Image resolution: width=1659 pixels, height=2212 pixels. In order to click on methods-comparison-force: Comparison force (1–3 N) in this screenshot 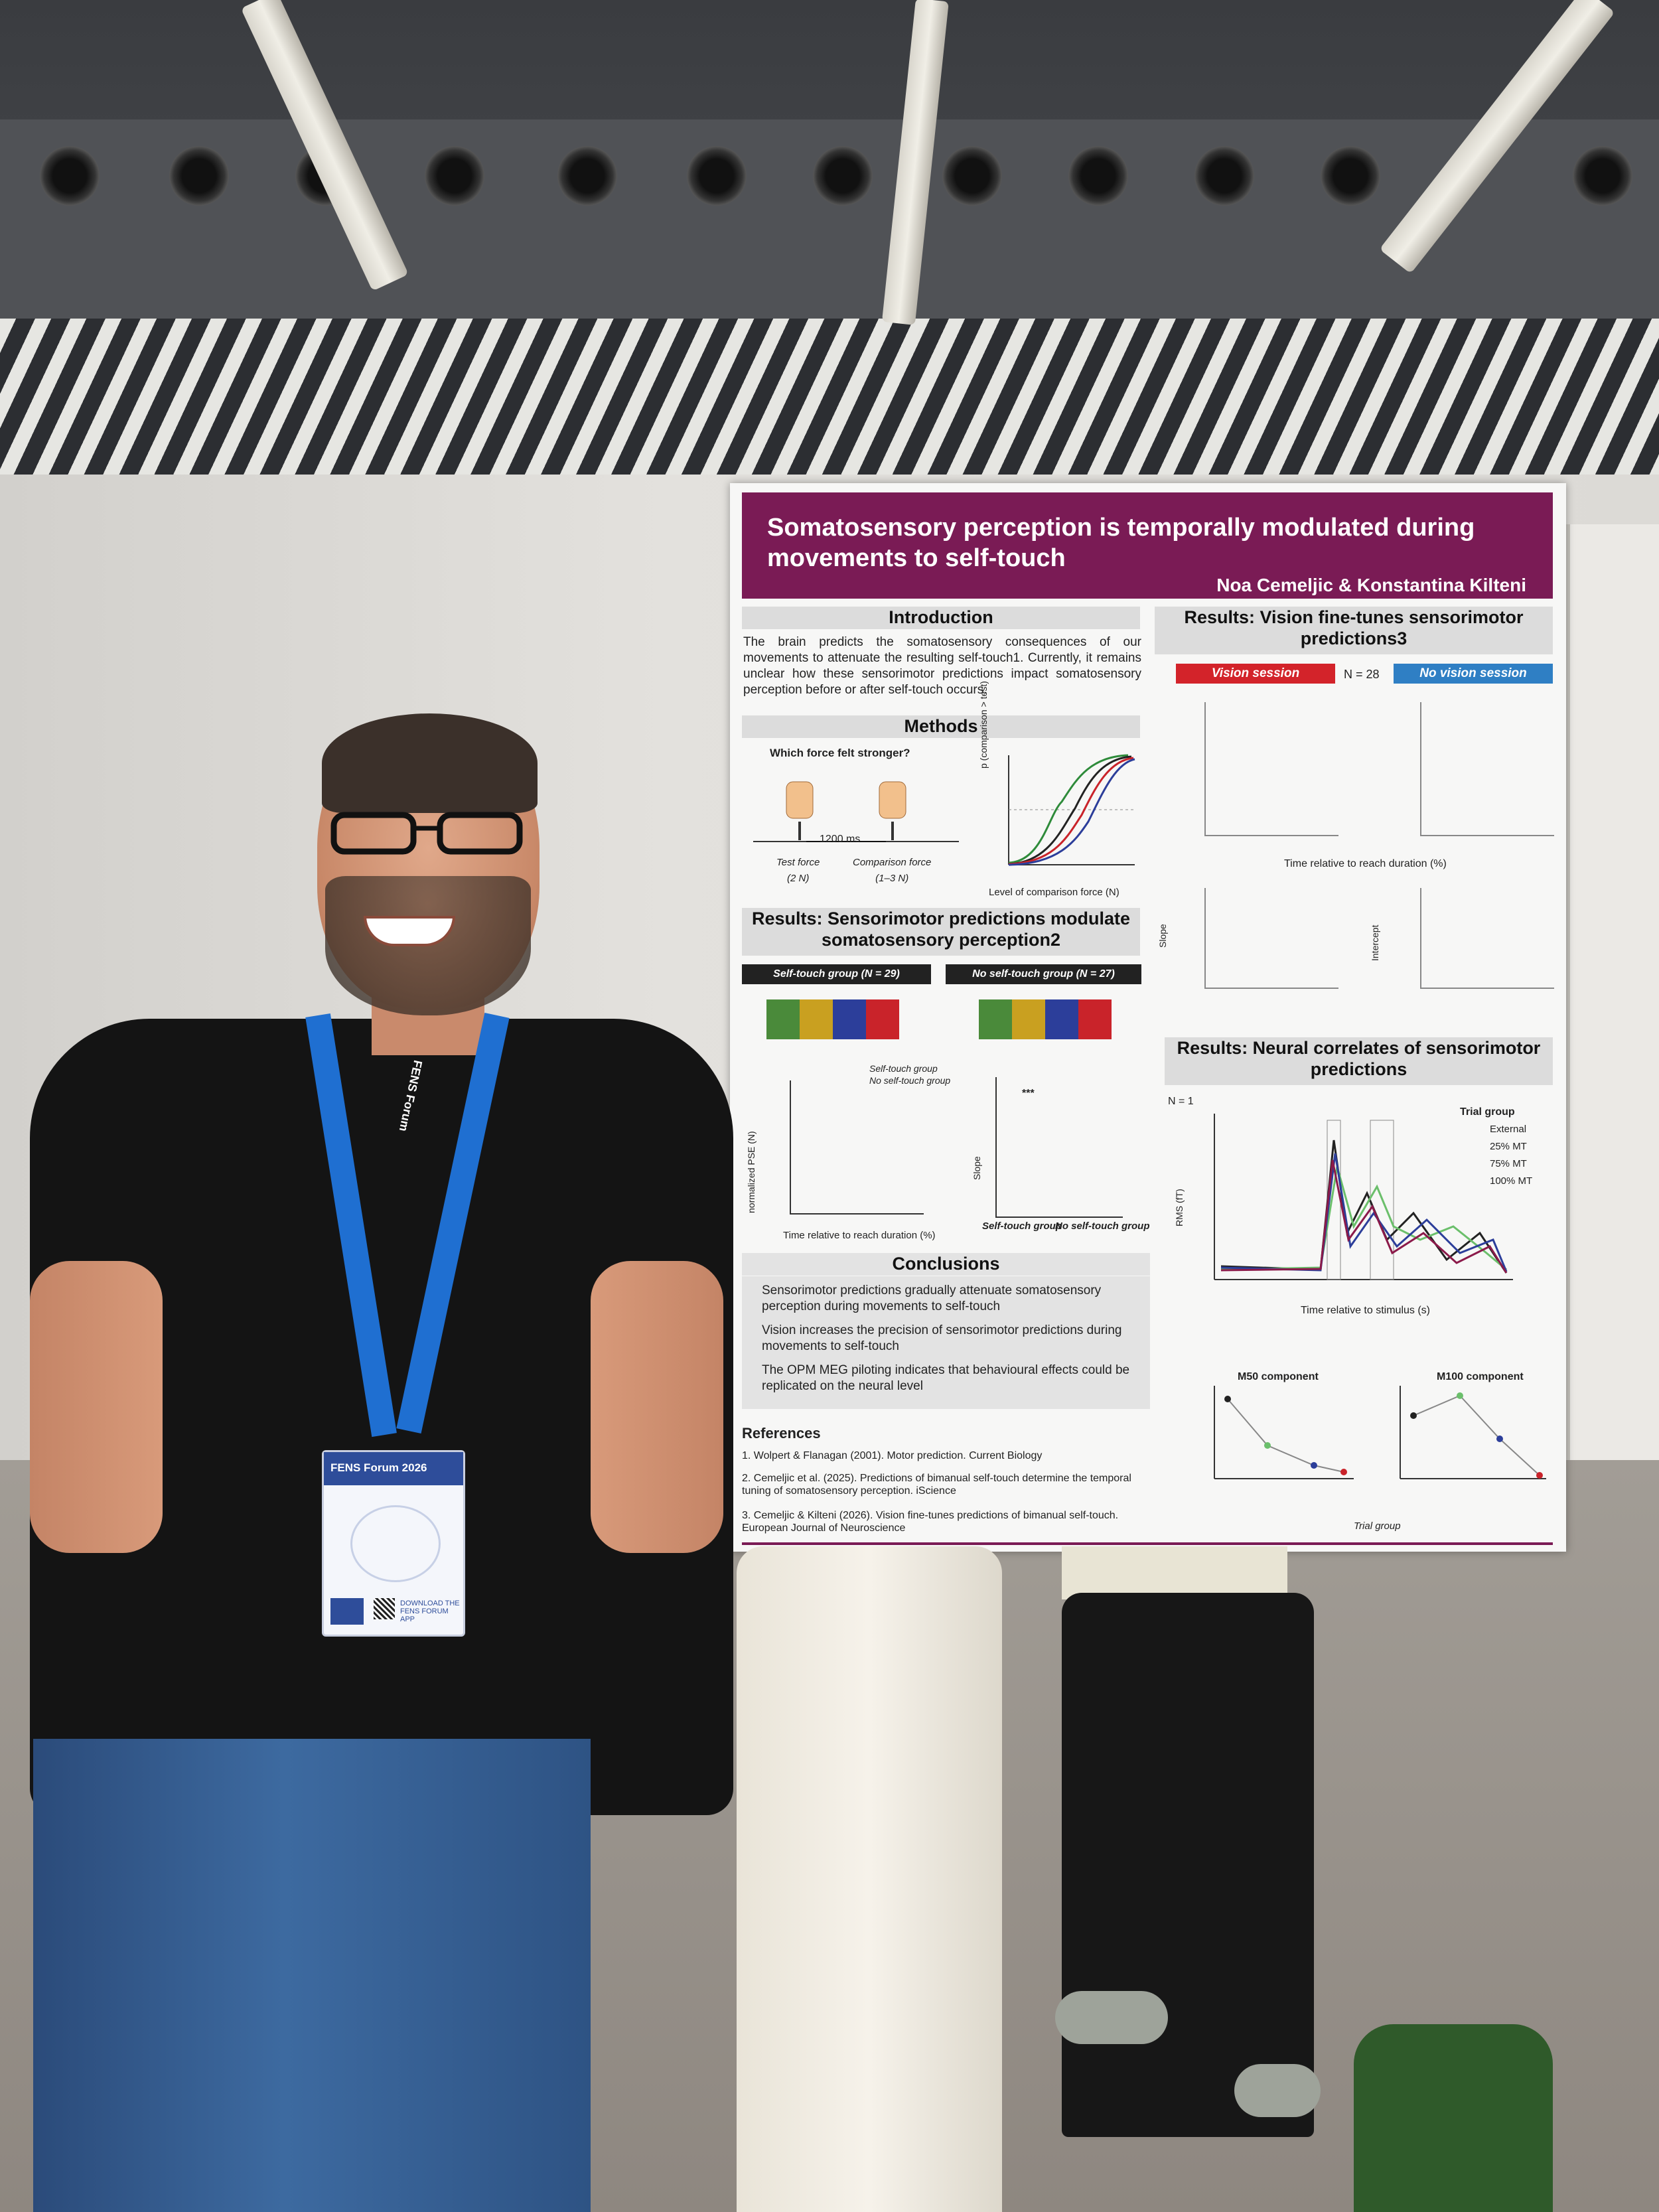, I will do `click(892, 871)`.